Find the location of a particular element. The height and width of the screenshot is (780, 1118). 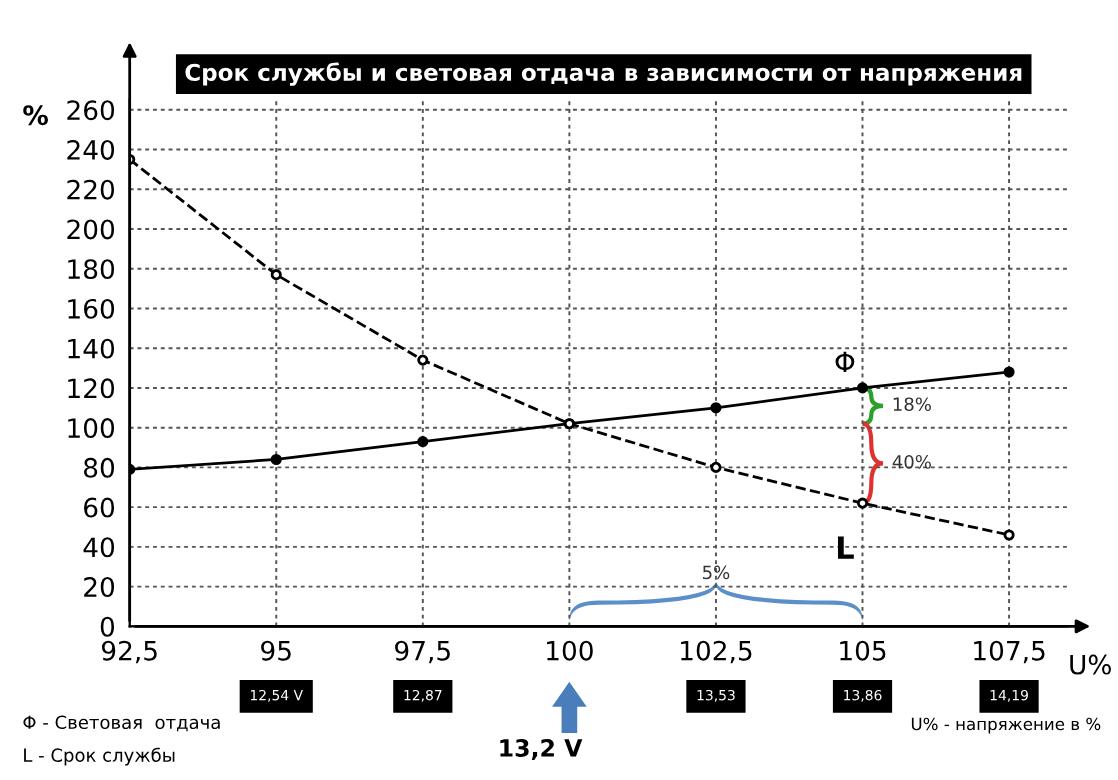

x-axis-title: U% is located at coordinates (1090, 664).